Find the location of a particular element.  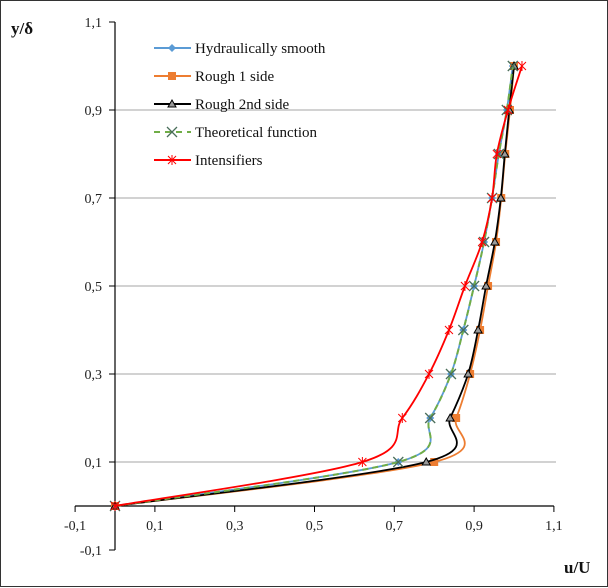

legend-item: Rough 1 side is located at coordinates (214, 77).